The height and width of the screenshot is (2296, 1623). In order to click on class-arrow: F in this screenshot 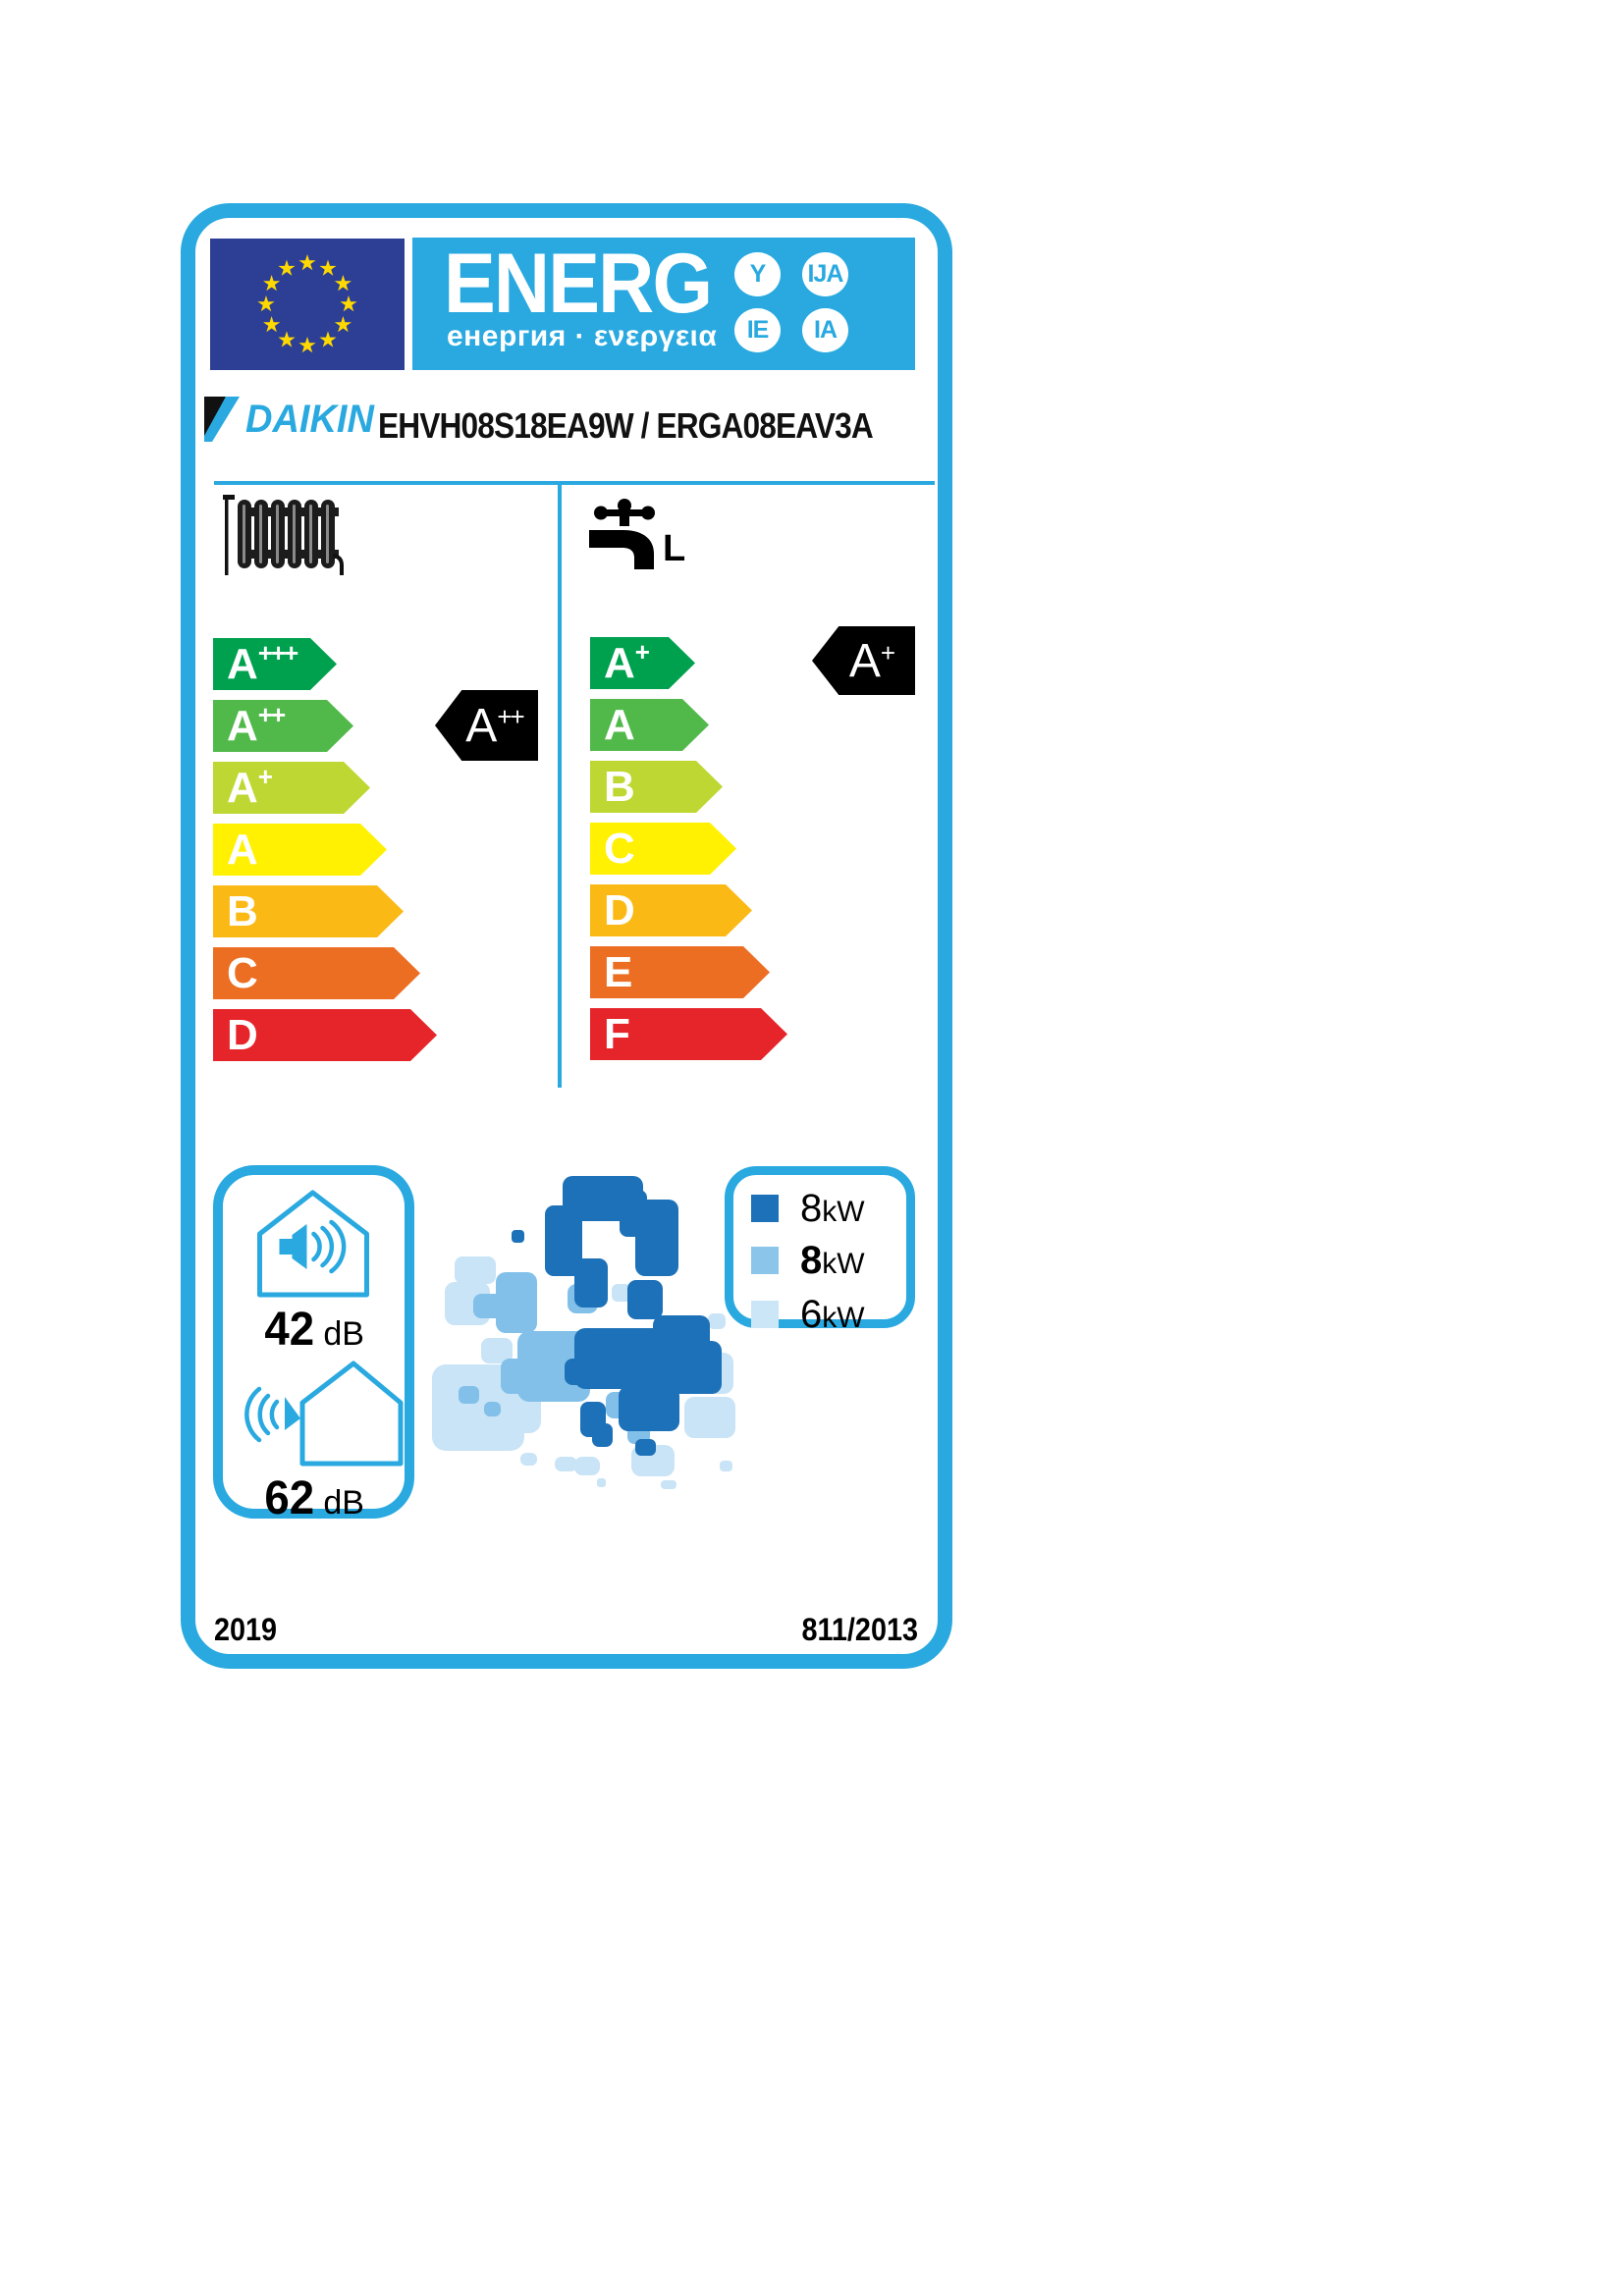, I will do `click(688, 1034)`.